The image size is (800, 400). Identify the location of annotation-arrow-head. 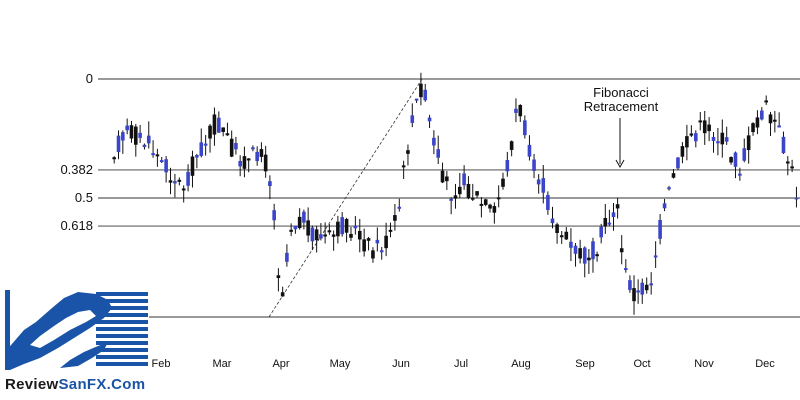
(620, 164).